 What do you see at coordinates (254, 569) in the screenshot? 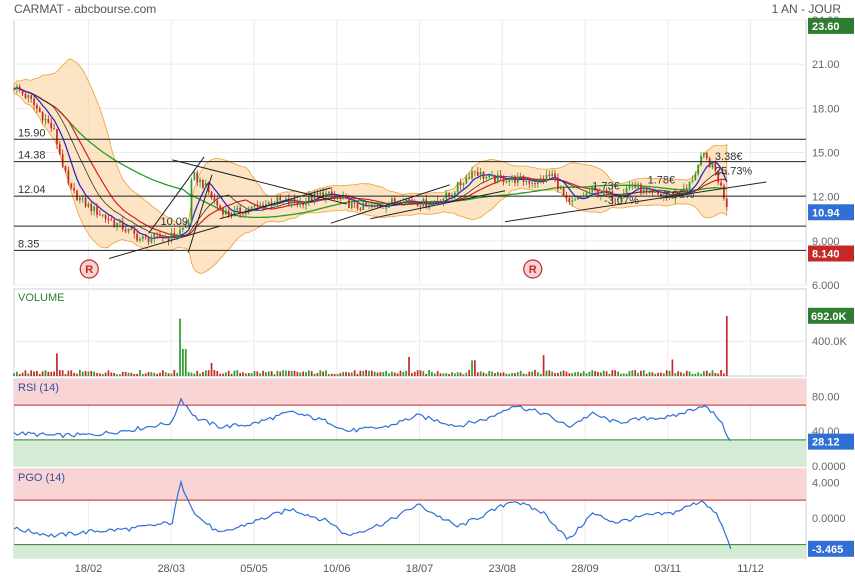
I see `x-tick-label: 05/05` at bounding box center [254, 569].